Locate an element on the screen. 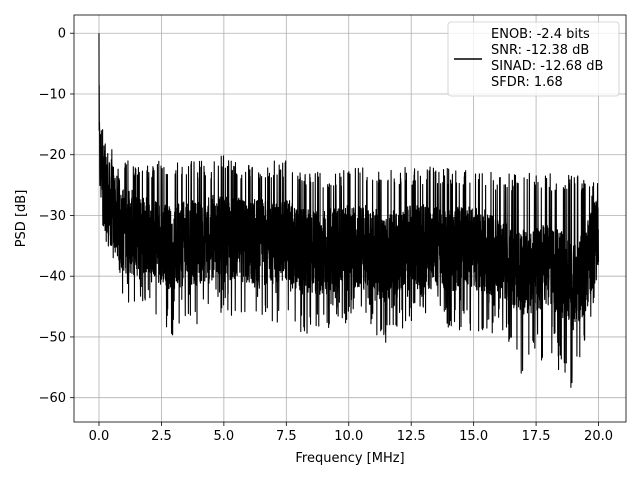 The image size is (640, 484). legend-box is located at coordinates (533, 59).